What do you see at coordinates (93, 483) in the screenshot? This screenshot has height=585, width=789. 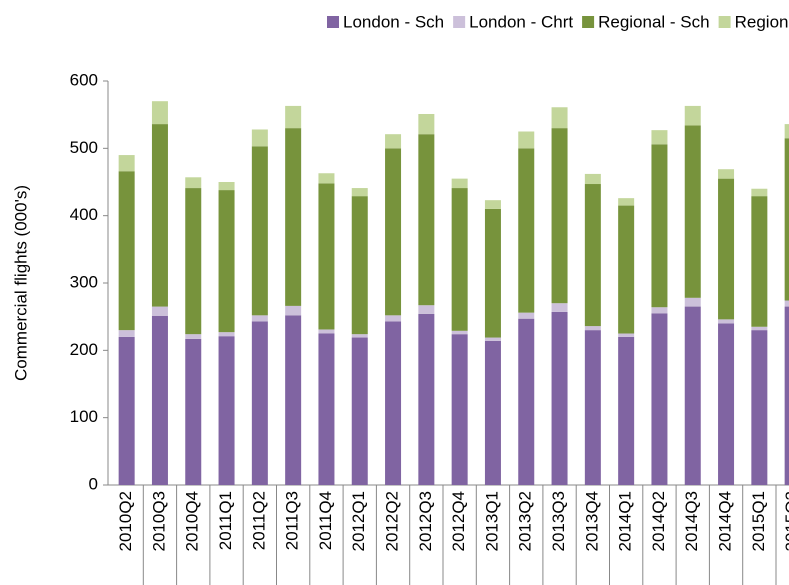 I see `y-tick-label: 0` at bounding box center [93, 483].